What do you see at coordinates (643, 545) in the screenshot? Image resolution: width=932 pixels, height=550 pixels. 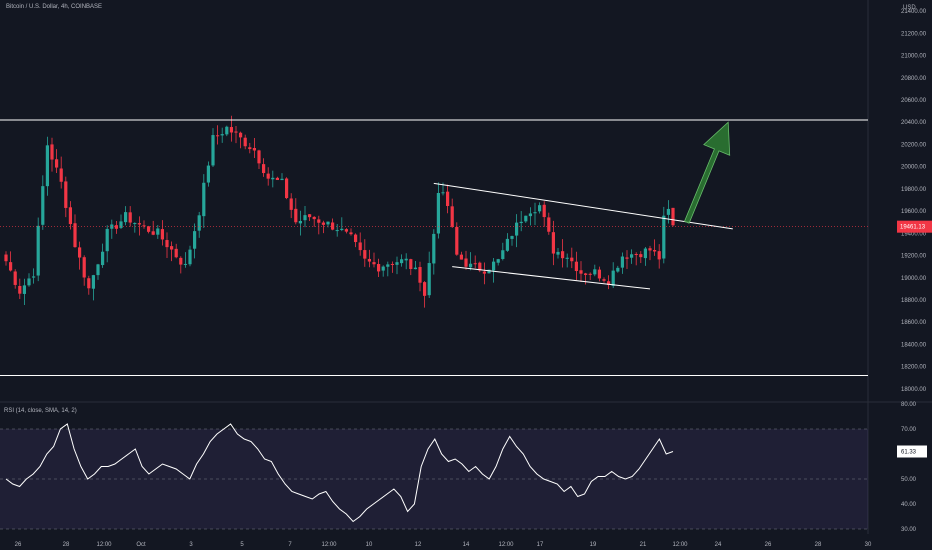 I see `time-tick-label: 21` at bounding box center [643, 545].